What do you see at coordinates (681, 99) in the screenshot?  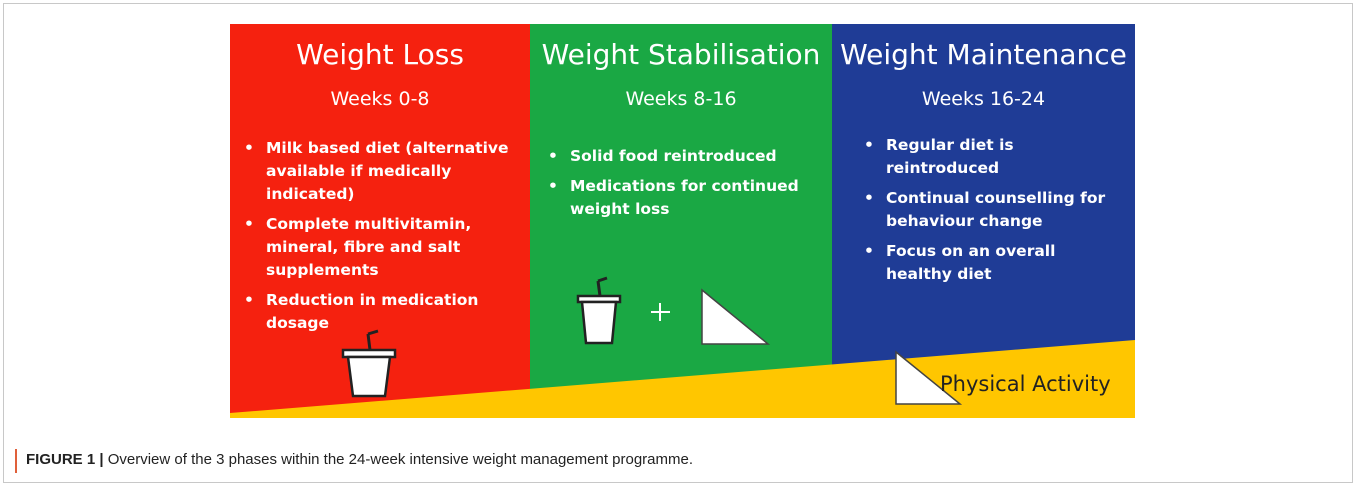 I see `phase-weeks: Weeks 8-16` at bounding box center [681, 99].